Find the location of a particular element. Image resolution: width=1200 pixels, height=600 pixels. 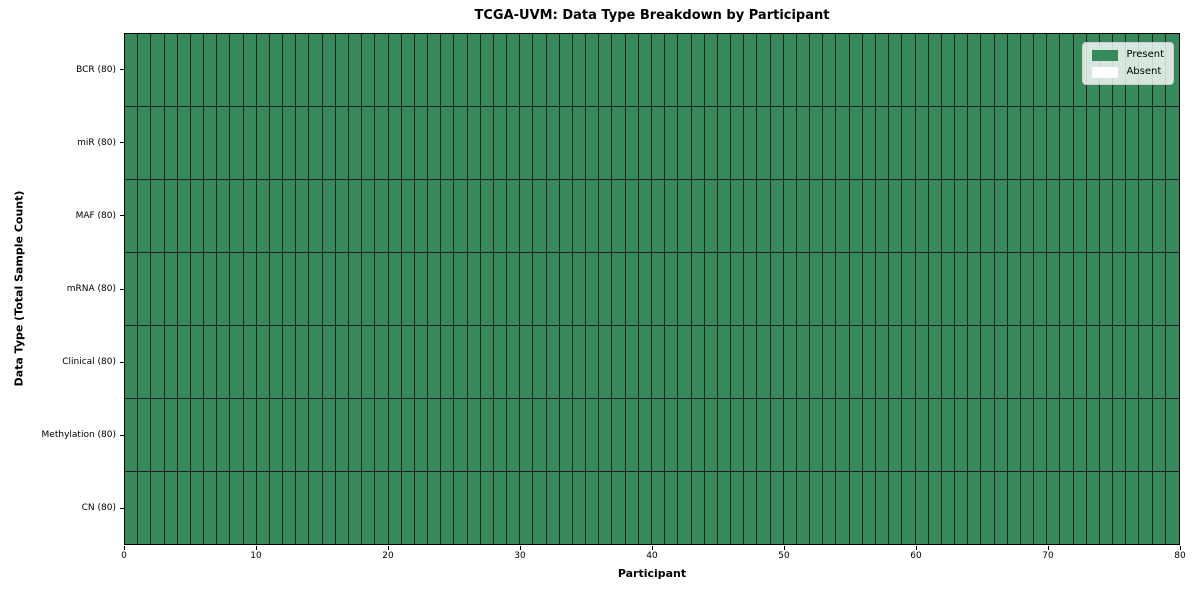

legend-item-present: Present is located at coordinates (1128, 55).